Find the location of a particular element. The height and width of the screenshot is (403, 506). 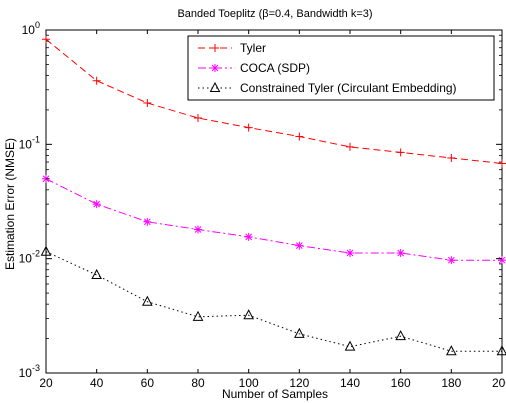

x-tick-label: 140 is located at coordinates (350, 383).